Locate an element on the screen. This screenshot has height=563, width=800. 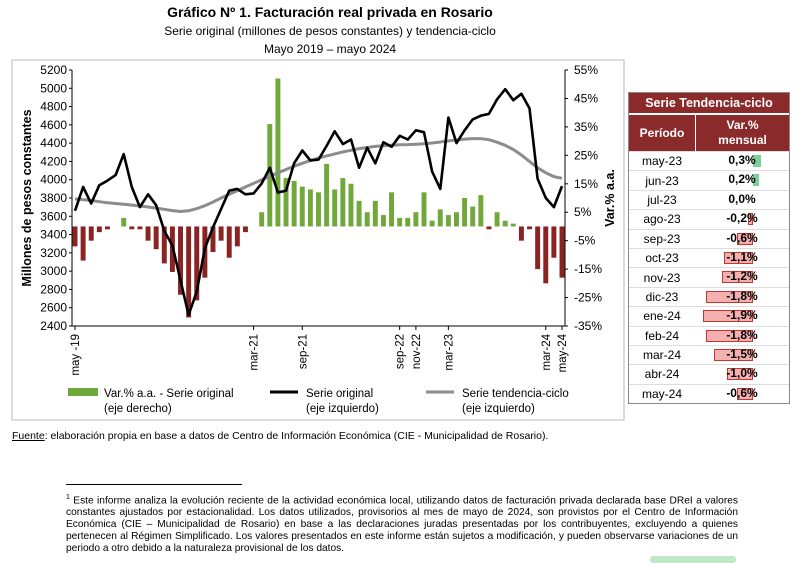
table-period: jun-23 is located at coordinates (662, 180).